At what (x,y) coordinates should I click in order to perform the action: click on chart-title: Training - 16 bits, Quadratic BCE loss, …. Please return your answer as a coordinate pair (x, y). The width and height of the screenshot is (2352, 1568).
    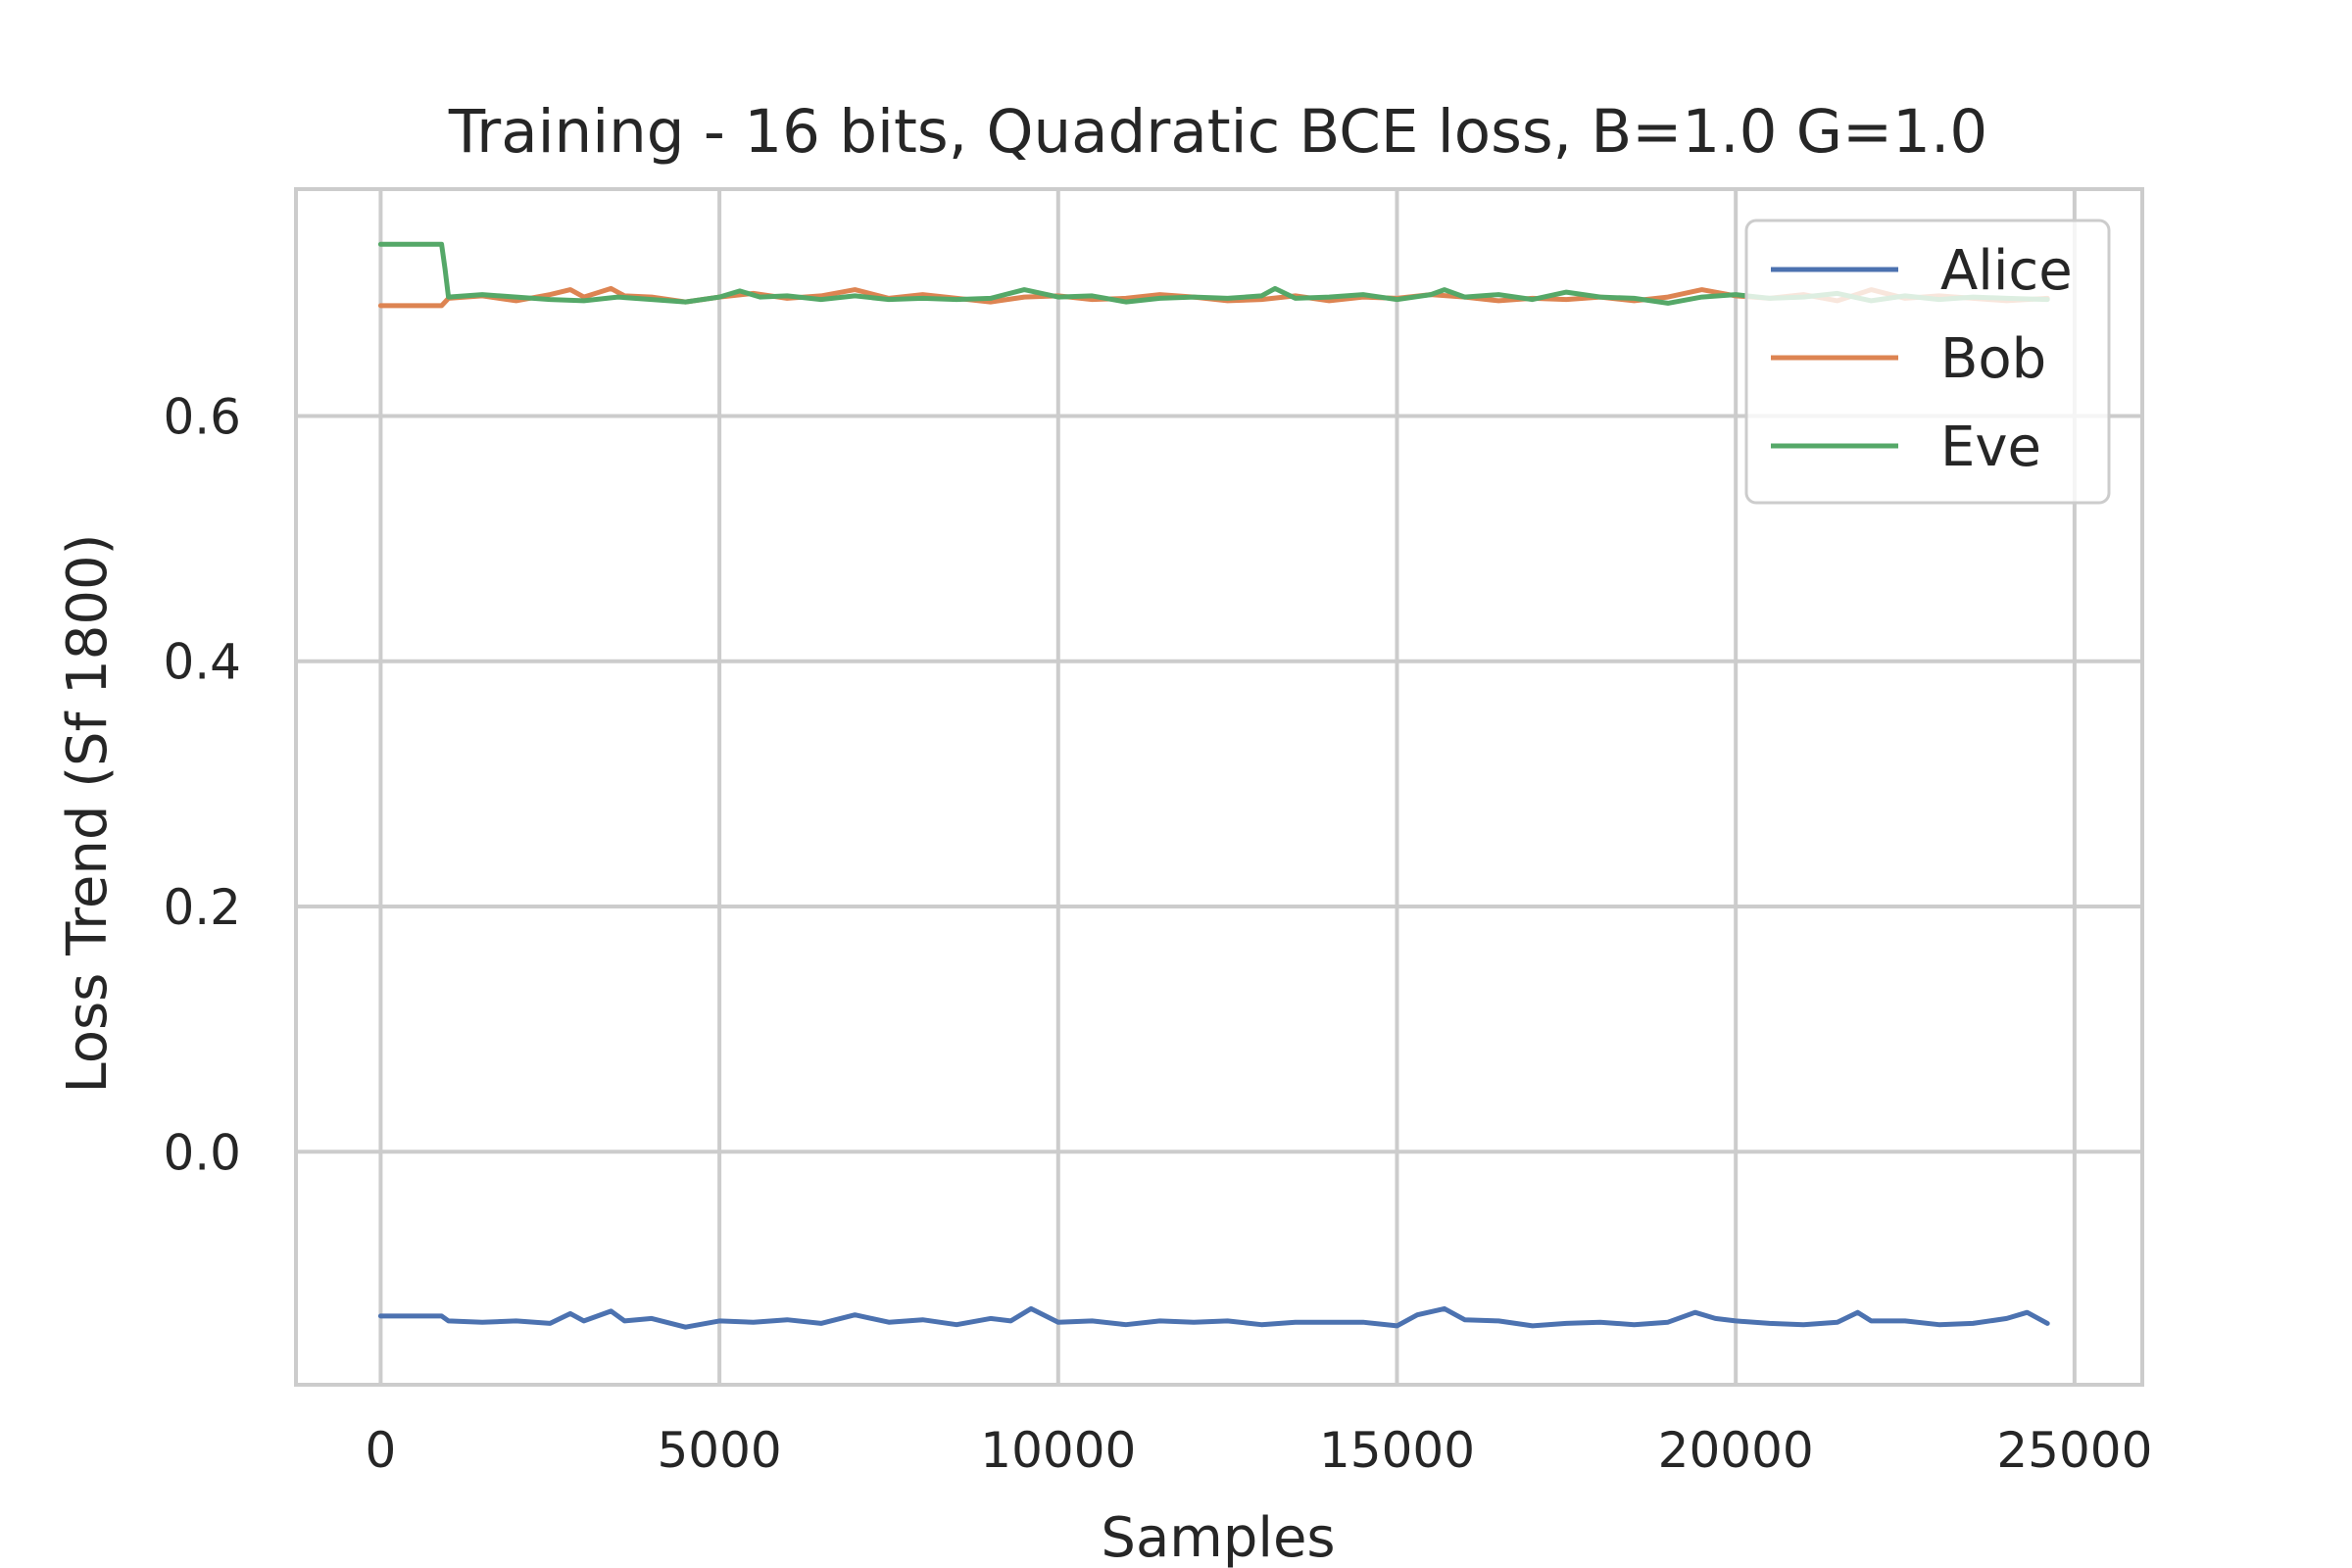
    Looking at the image, I should click on (1217, 132).